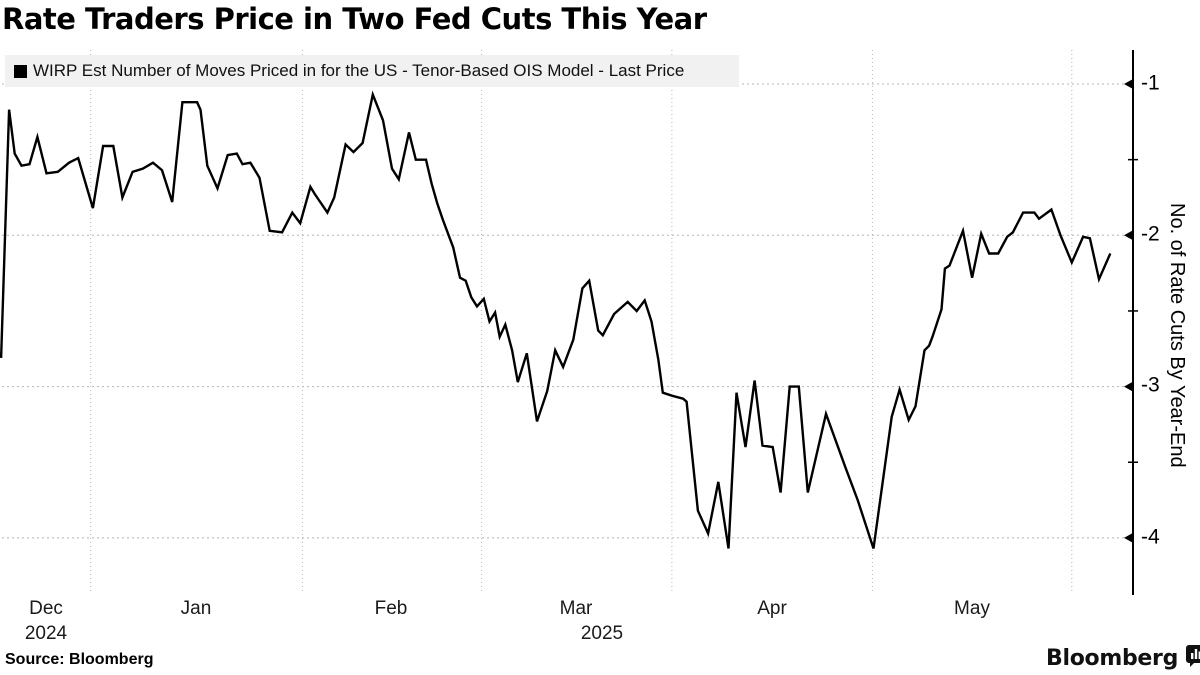 The height and width of the screenshot is (675, 1200). Describe the element at coordinates (1192, 658) in the screenshot. I see `bloomberg-chart-bubble-icon` at that location.